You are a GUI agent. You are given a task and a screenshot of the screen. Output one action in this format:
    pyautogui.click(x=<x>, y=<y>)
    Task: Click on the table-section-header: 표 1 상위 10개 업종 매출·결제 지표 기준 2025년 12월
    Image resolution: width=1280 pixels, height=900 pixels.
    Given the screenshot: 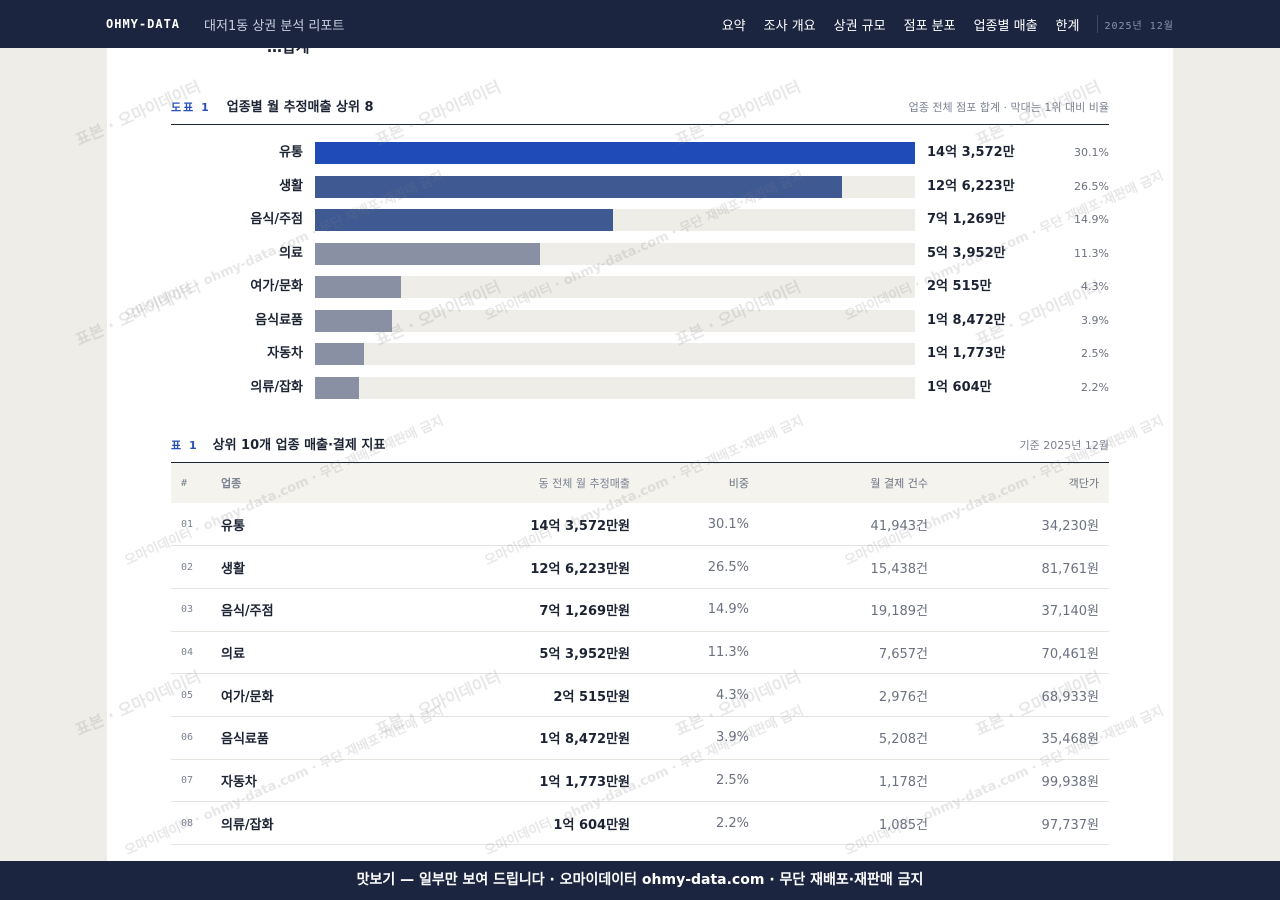 What is the action you would take?
    pyautogui.click(x=640, y=443)
    